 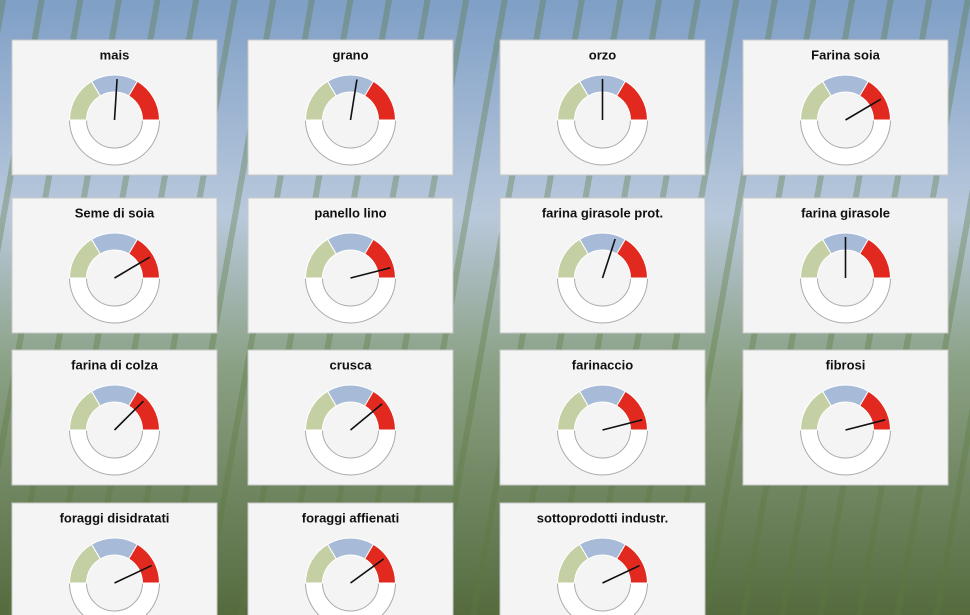 What do you see at coordinates (603, 54) in the screenshot?
I see `gauge-title: orzo` at bounding box center [603, 54].